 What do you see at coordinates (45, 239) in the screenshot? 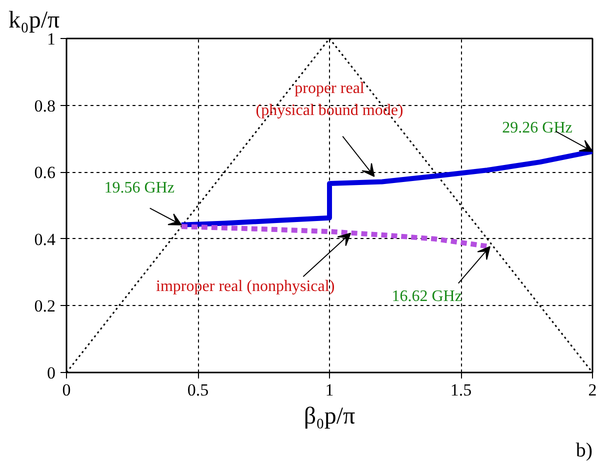
I see `y-tick-label: 0.4` at bounding box center [45, 239].